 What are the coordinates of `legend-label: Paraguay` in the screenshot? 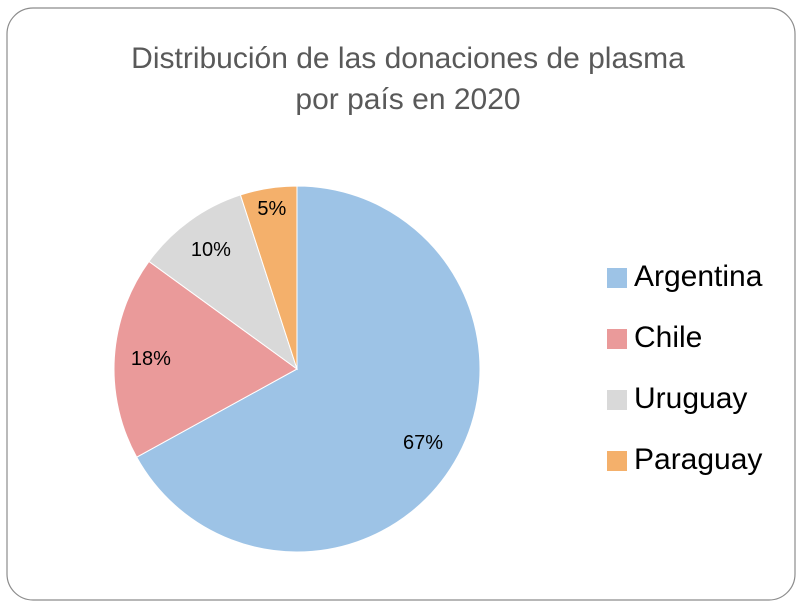 It's located at (698, 459).